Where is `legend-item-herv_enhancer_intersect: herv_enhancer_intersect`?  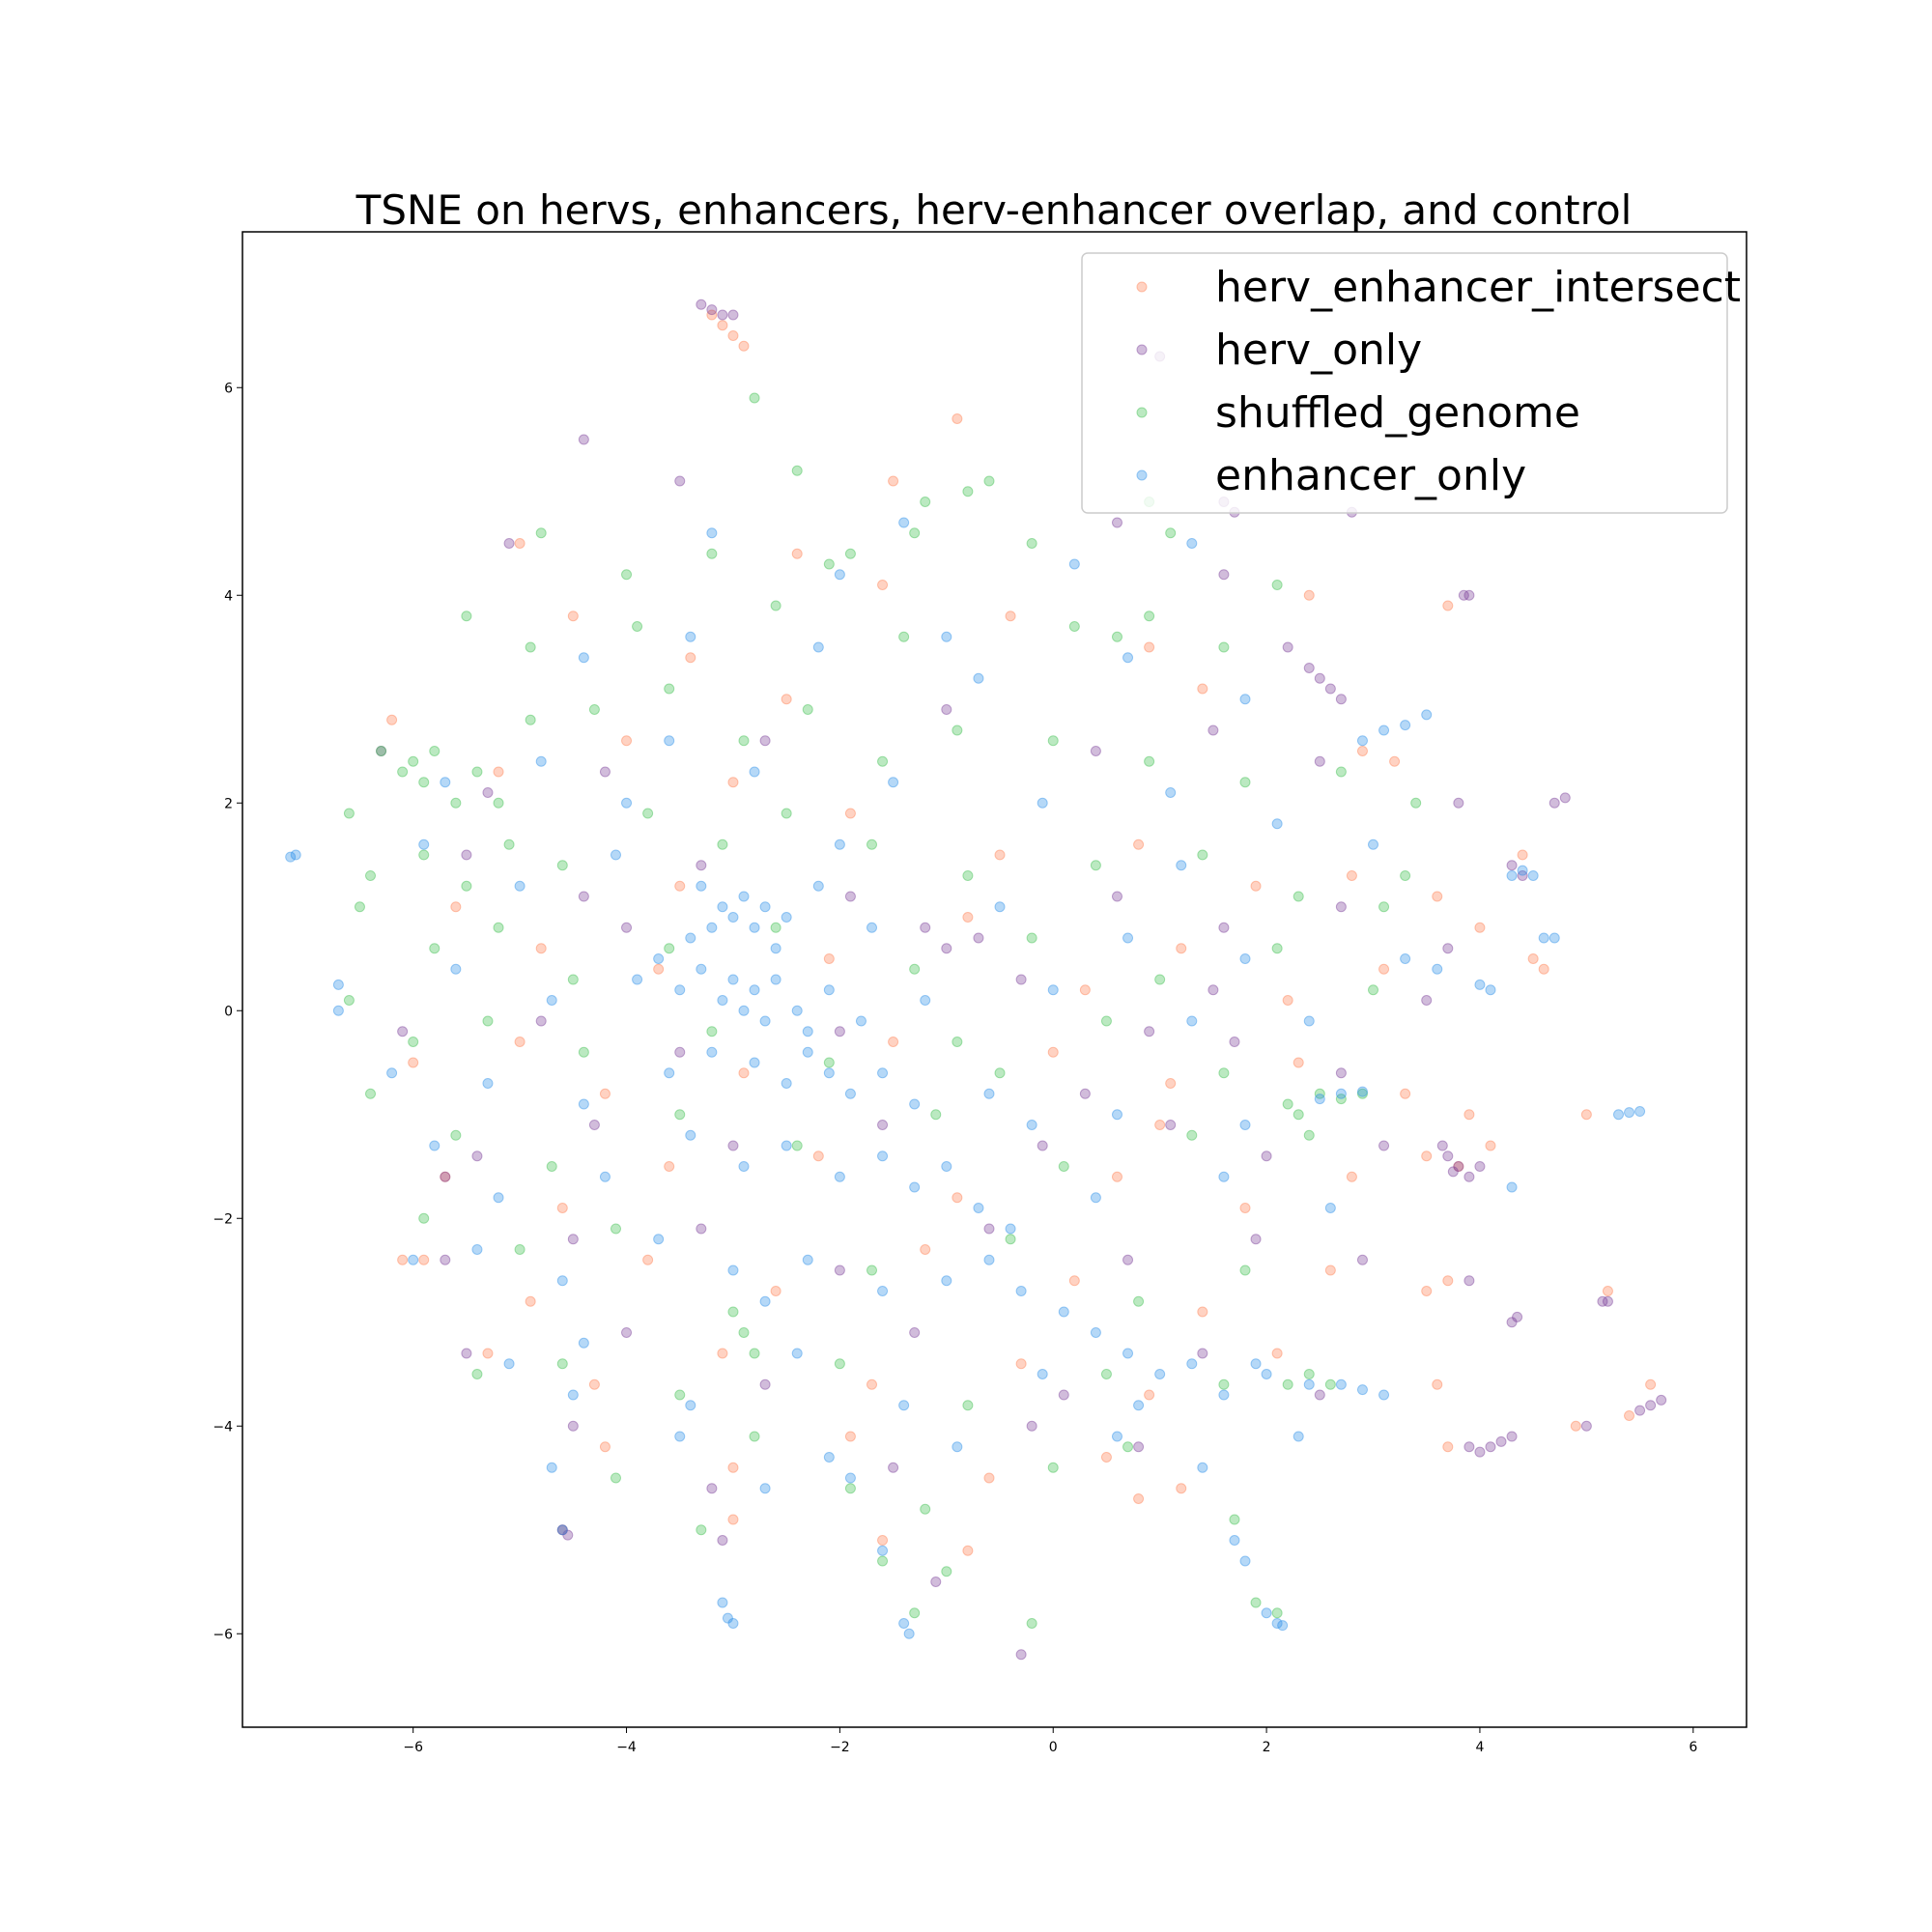
legend-item-herv_enhancer_intersect: herv_enhancer_intersect is located at coordinates (1438, 287).